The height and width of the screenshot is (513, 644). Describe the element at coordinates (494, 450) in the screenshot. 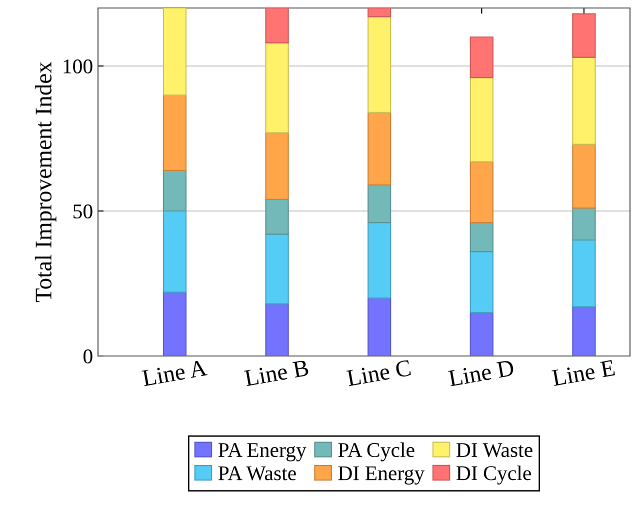

I see `legend-label: DI Waste` at that location.